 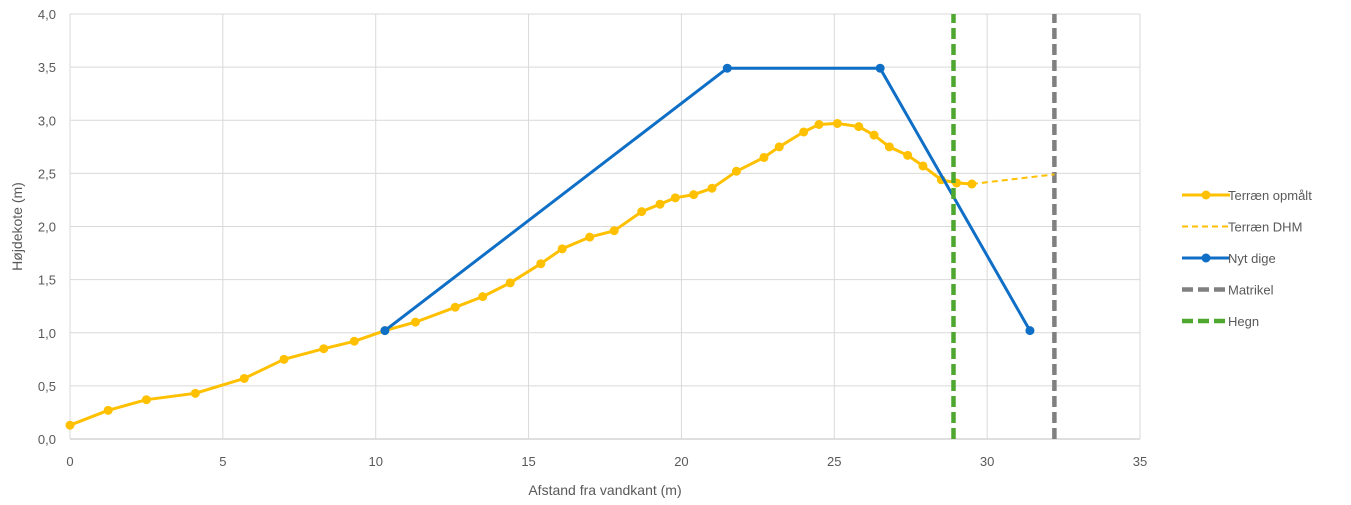 I want to click on legend-entry: Matrikel, so click(x=1228, y=290).